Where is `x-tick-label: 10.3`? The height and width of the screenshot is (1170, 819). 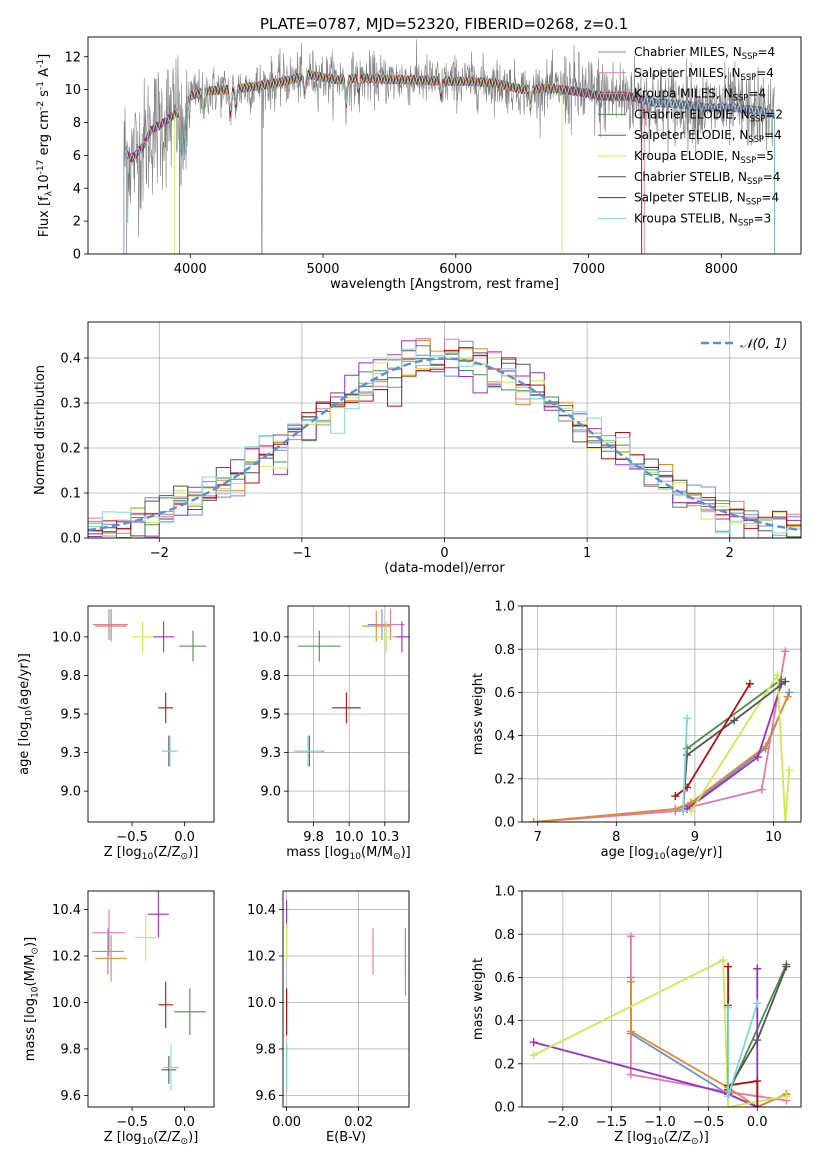 x-tick-label: 10.3 is located at coordinates (384, 837).